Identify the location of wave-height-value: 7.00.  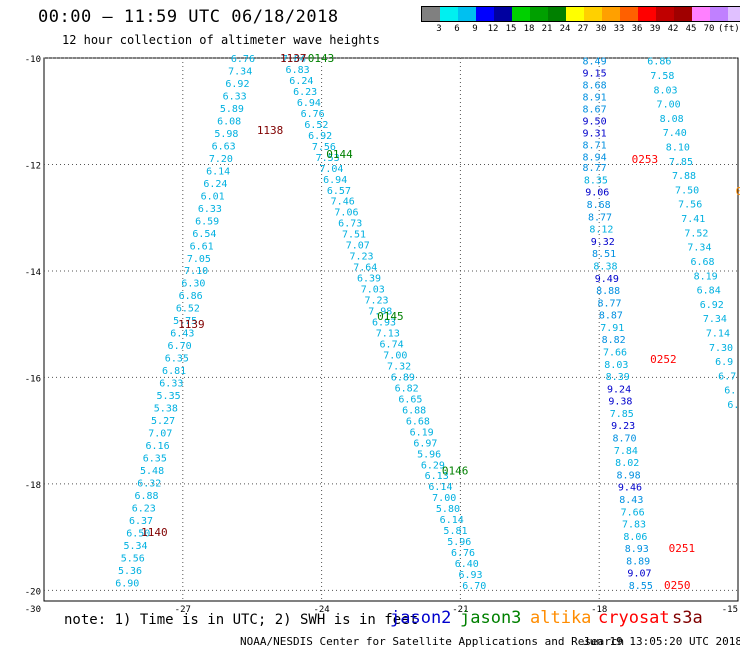
(444, 498).